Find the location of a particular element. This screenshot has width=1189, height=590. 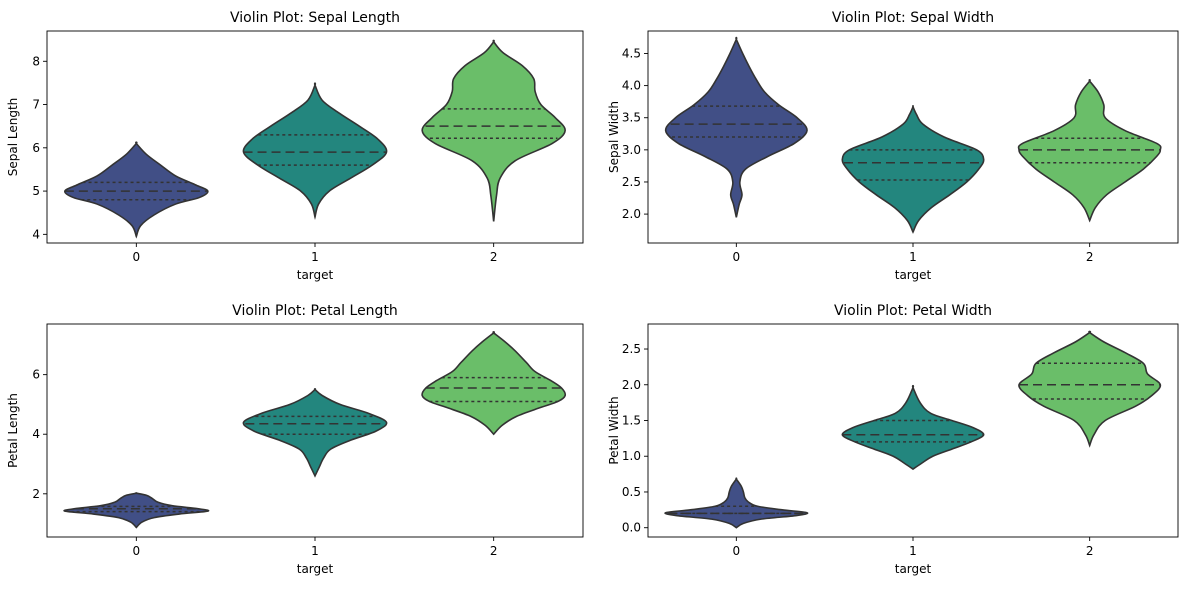

y-axis-label: Sepal Length is located at coordinates (13, 137).